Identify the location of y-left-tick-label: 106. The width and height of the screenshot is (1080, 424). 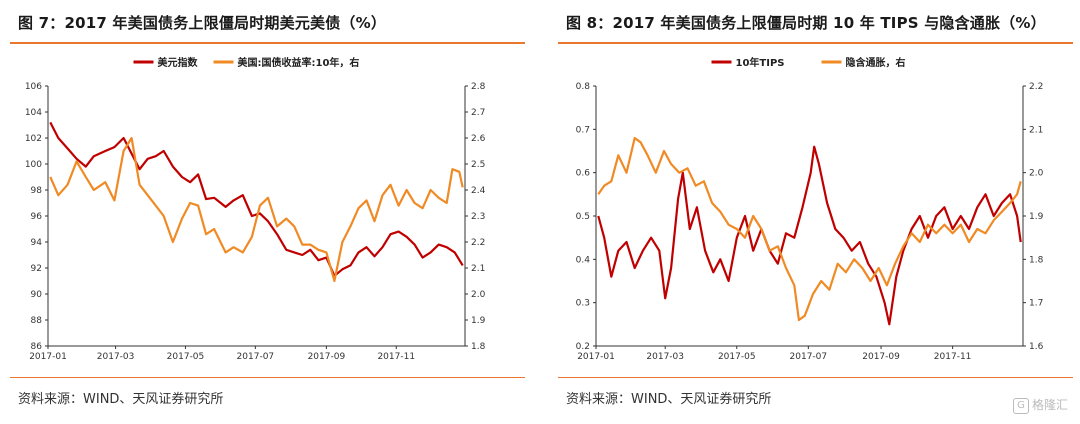
(33, 87).